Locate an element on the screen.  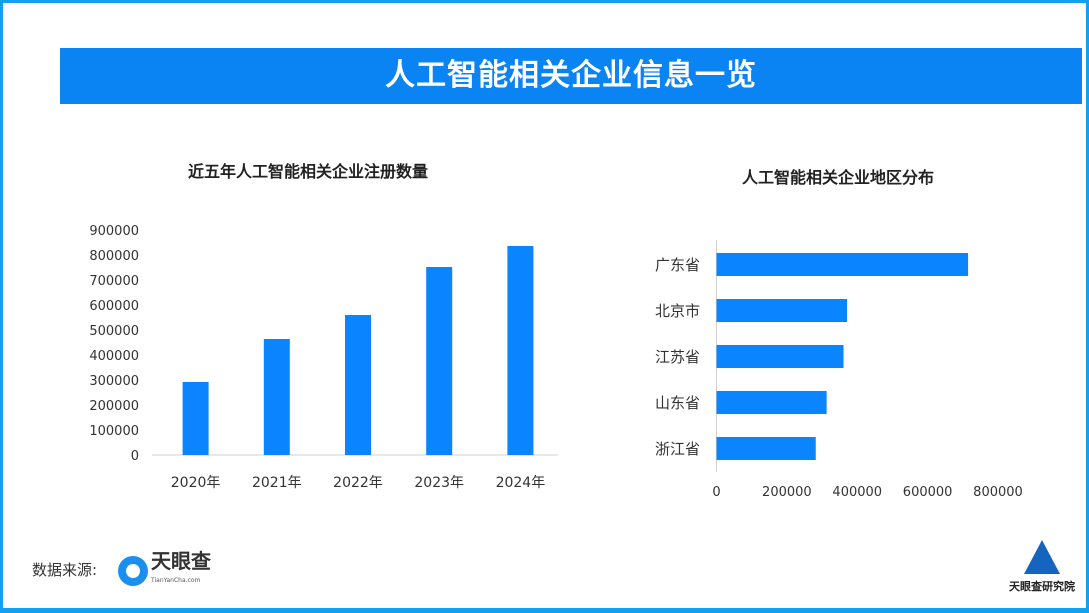
bar-江苏省 is located at coordinates (780, 356).